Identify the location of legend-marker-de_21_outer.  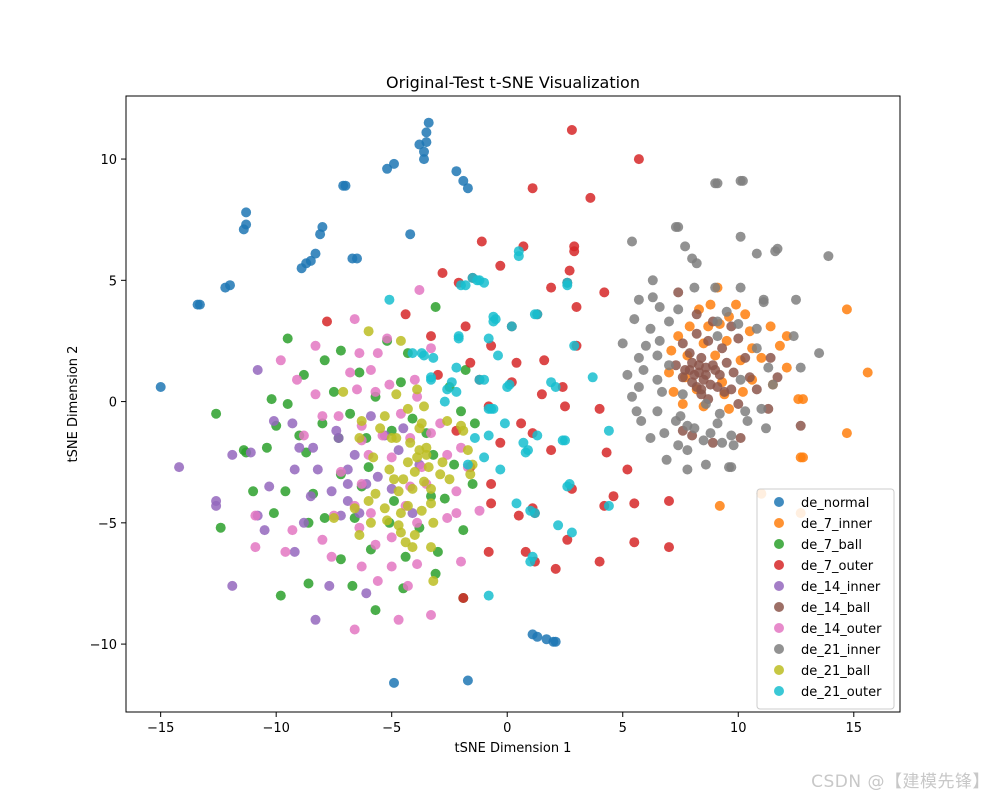
(779, 691).